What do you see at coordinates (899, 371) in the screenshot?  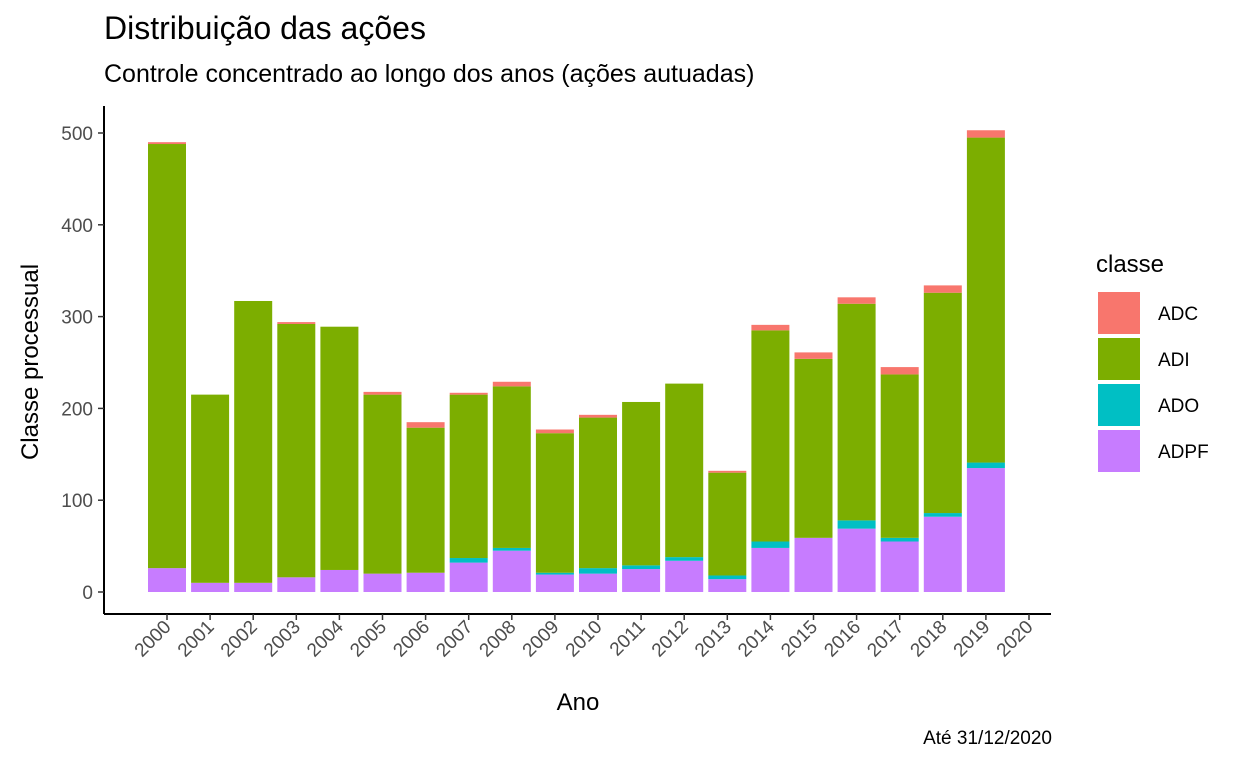 I see `bar-adc-2017` at bounding box center [899, 371].